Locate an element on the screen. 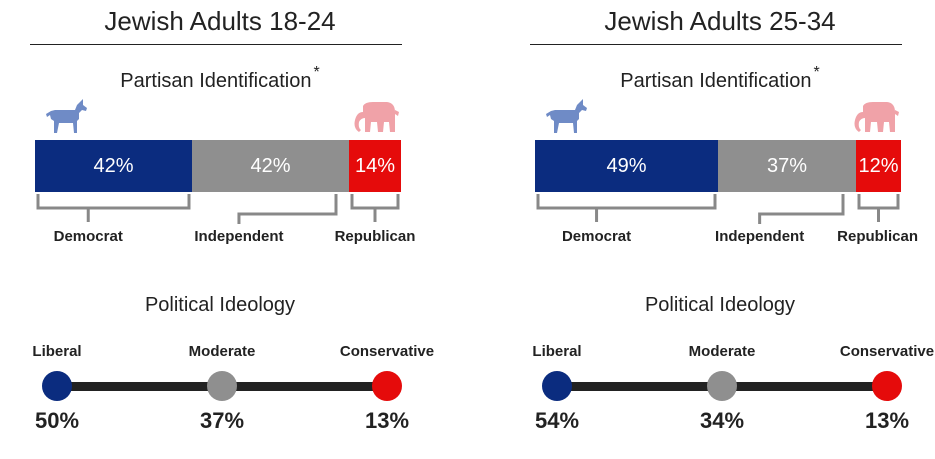  partisan-bar: 42% 42% 14% is located at coordinates (218, 166).